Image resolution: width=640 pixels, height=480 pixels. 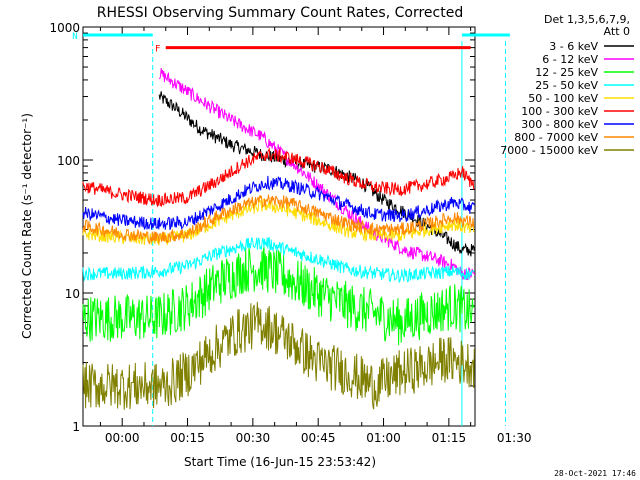 What do you see at coordinates (68, 161) in the screenshot?
I see `y-tick-label: 100` at bounding box center [68, 161].